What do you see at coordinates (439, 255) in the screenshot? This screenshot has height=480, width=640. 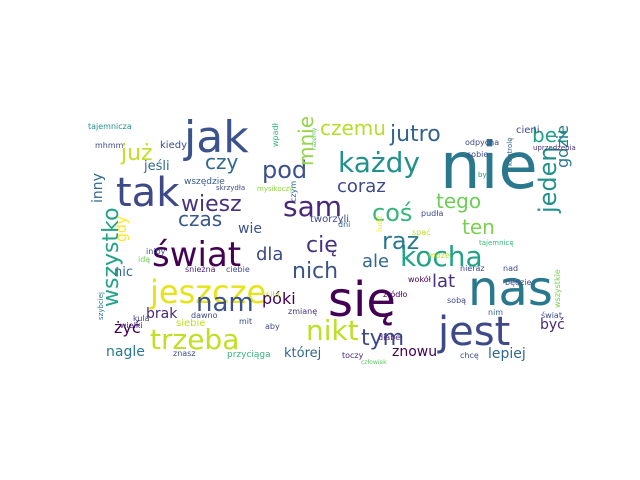 I see `word: może` at bounding box center [439, 255].